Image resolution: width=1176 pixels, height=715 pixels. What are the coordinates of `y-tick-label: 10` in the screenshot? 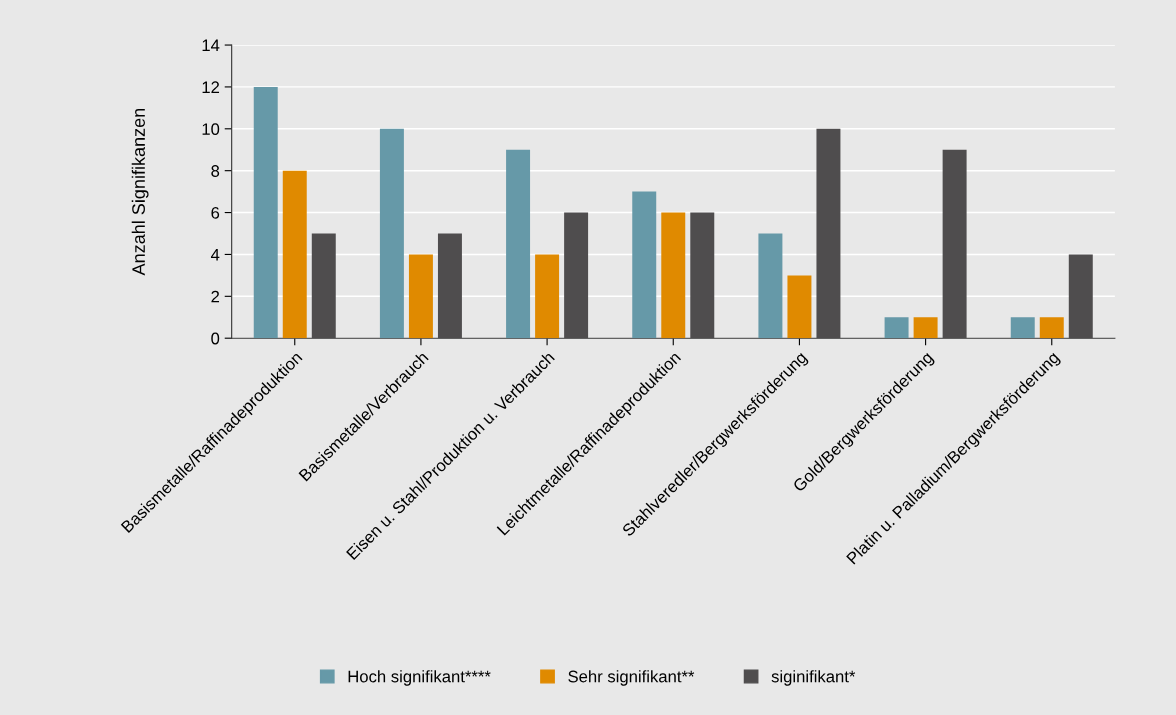 It's located at (211, 129).